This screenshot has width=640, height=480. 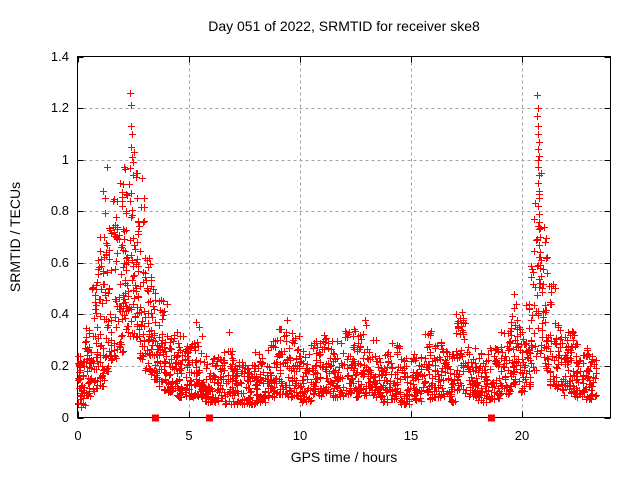 I want to click on y-tick-label: 1.4, so click(x=60, y=56).